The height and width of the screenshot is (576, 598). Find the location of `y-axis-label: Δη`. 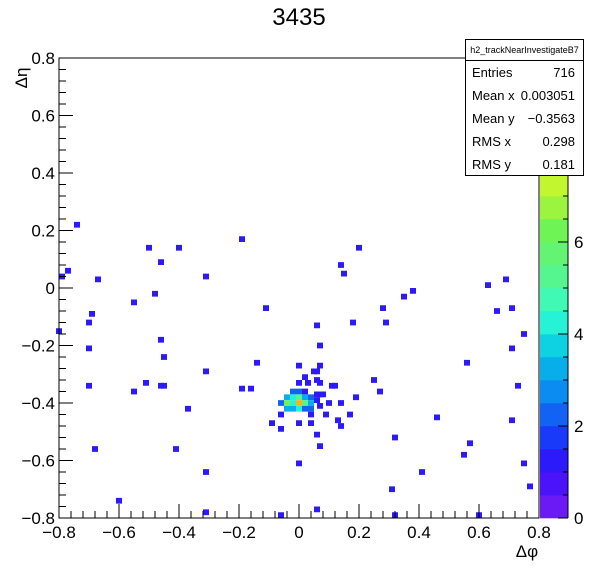

y-axis-label: Δη is located at coordinates (21, 78).